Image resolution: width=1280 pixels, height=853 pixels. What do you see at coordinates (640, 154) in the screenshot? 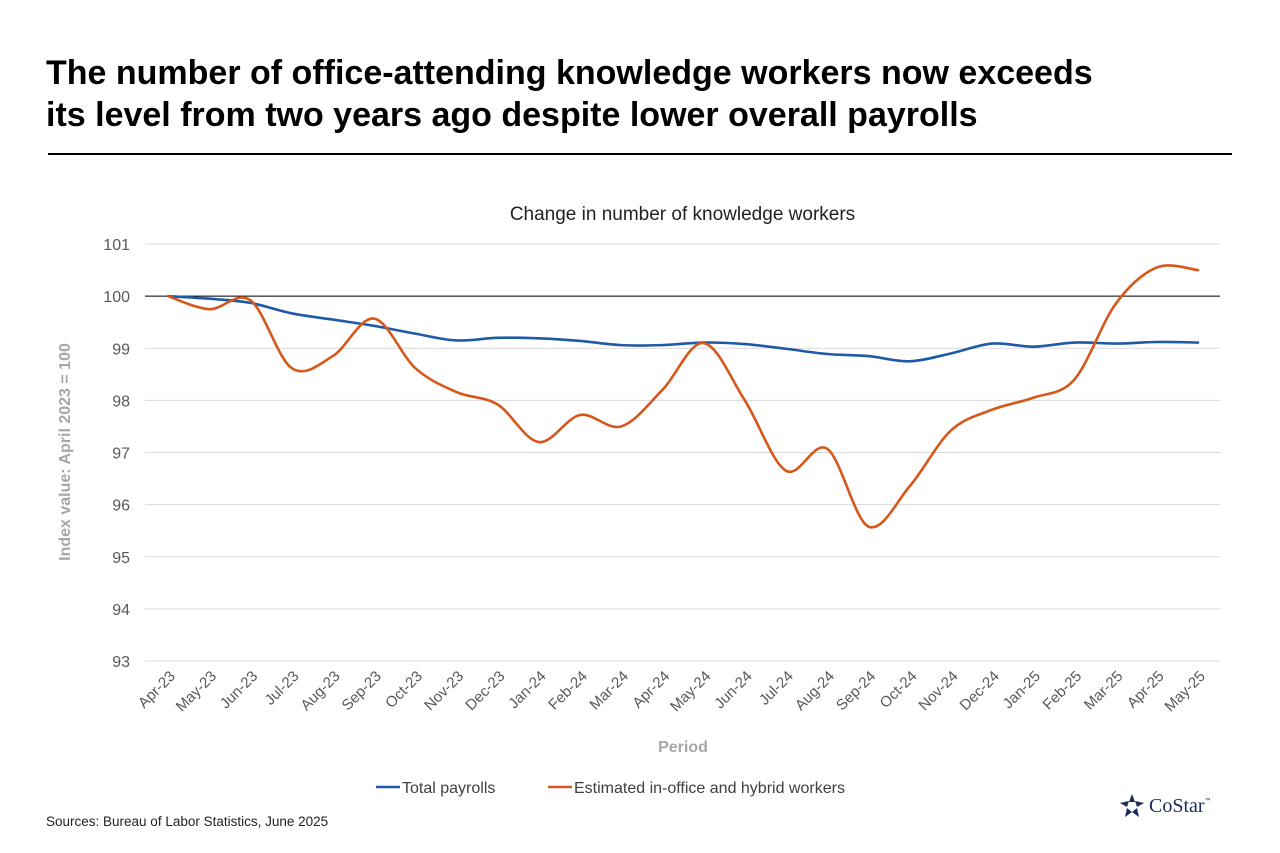
I see `headline-divider` at bounding box center [640, 154].